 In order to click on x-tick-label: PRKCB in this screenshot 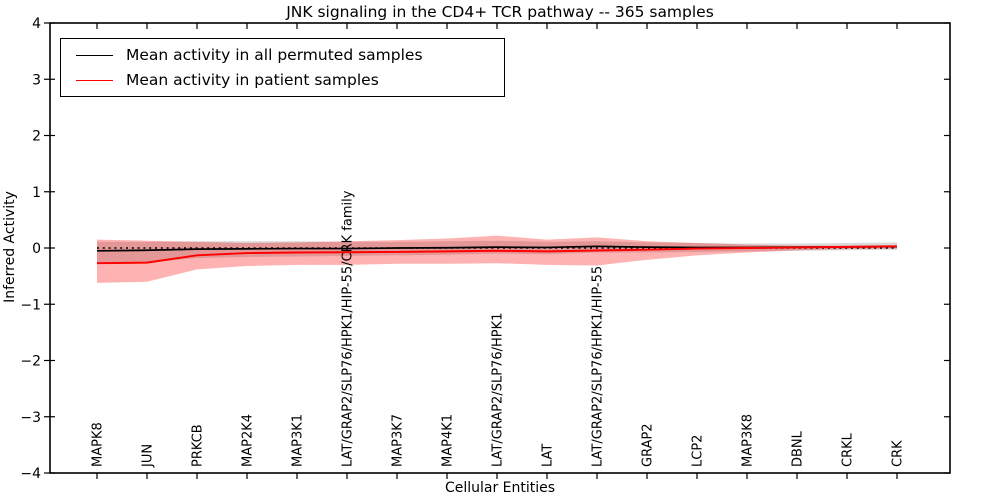, I will do `click(198, 445)`.